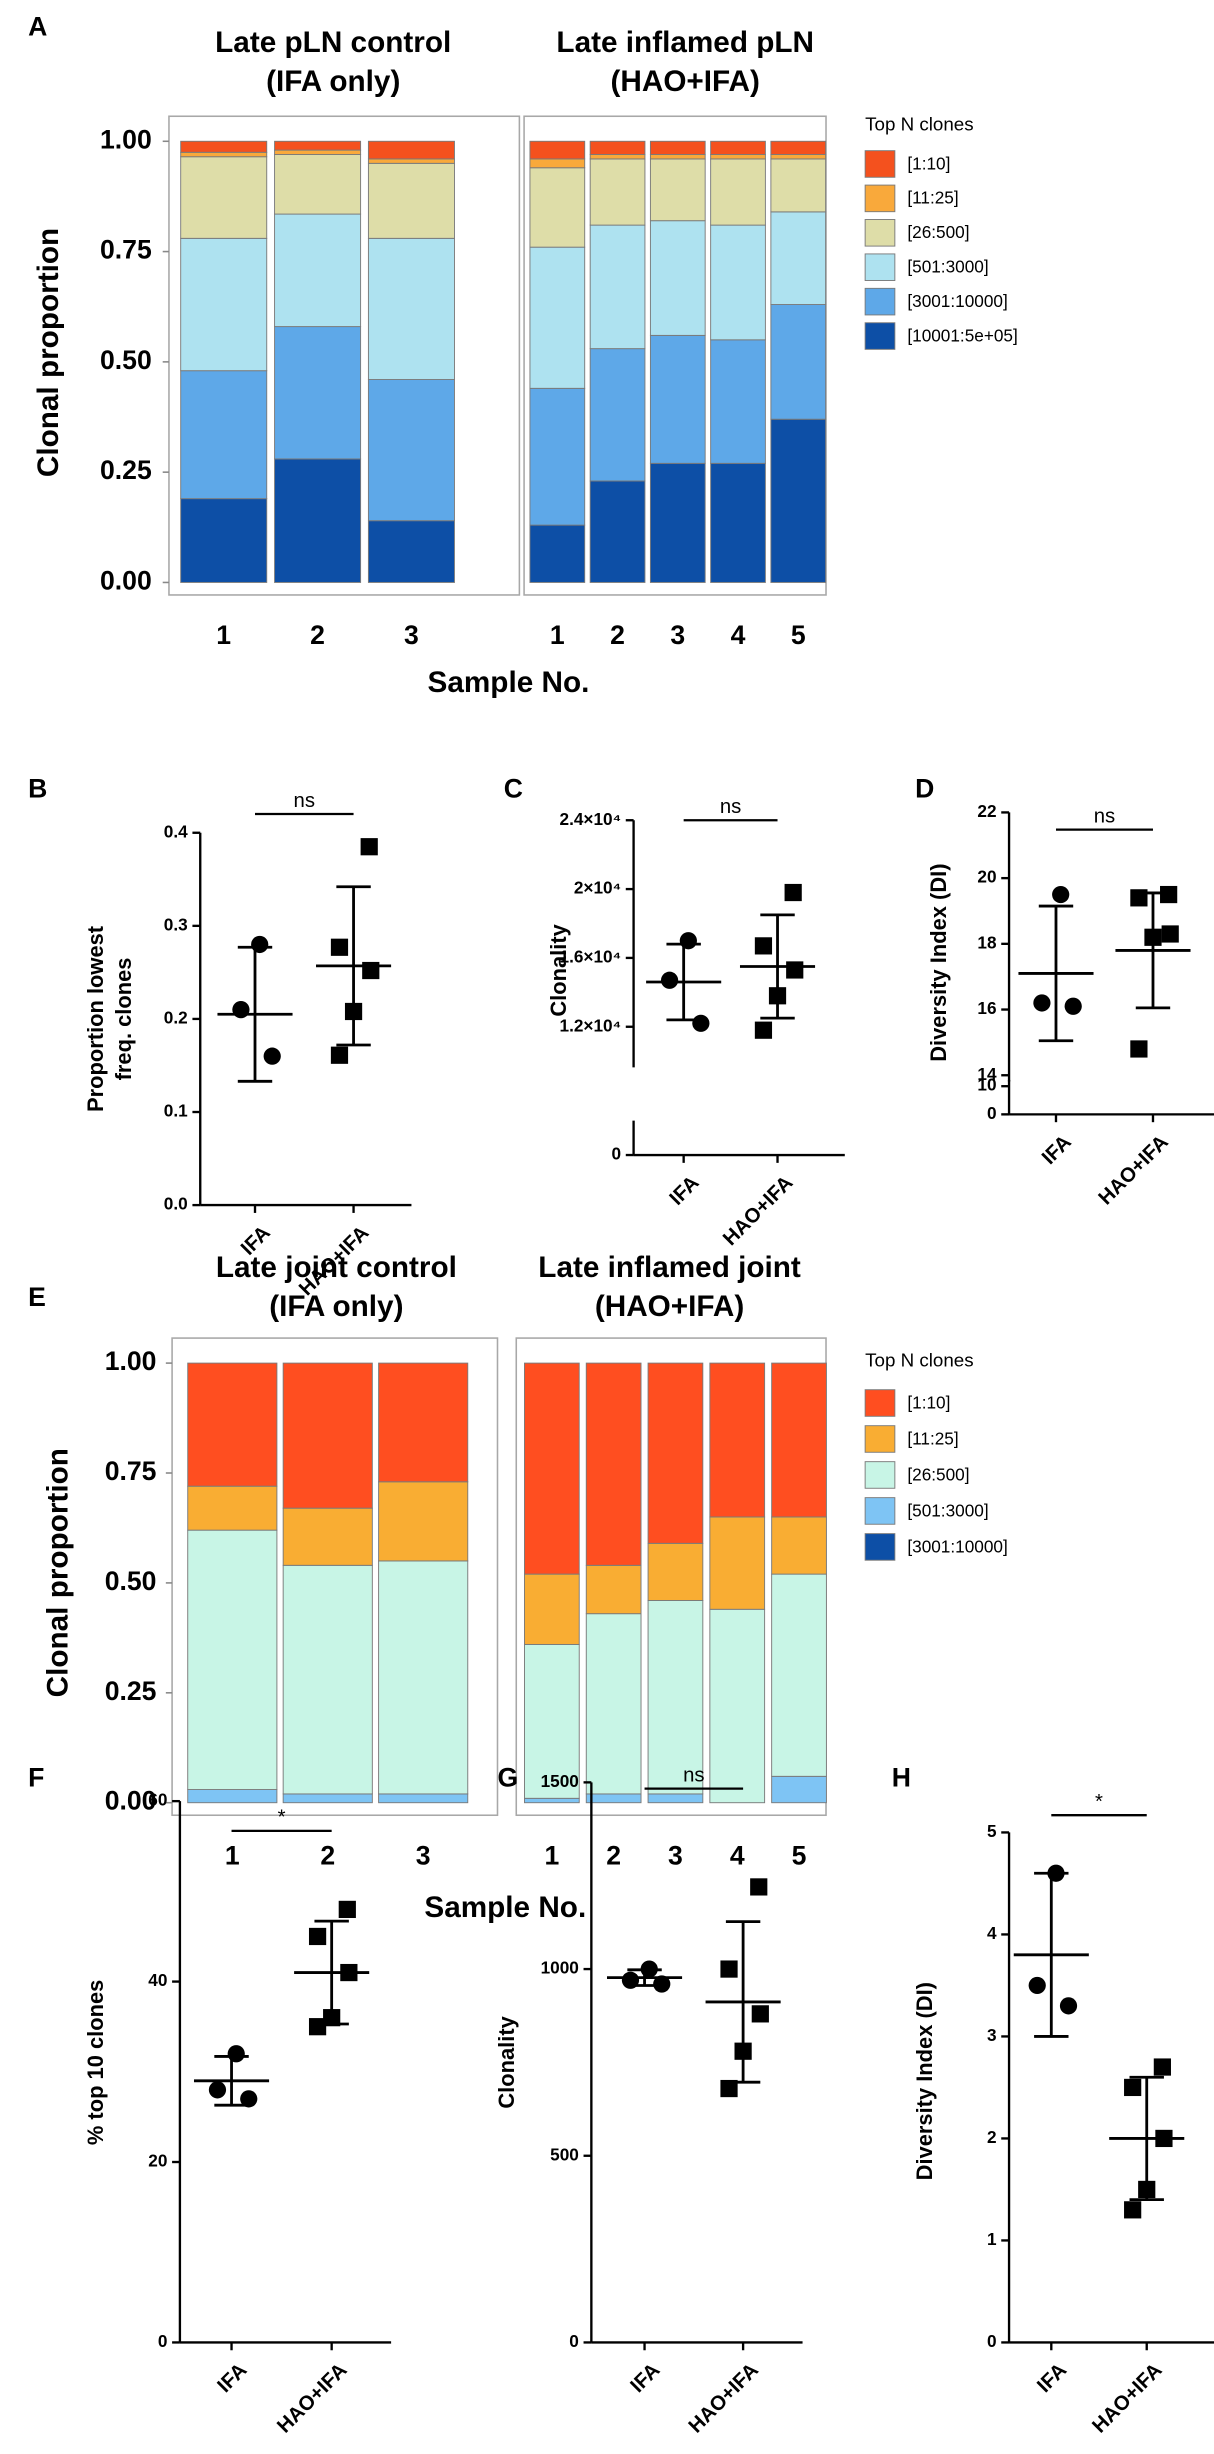 The height and width of the screenshot is (2454, 1214). Describe the element at coordinates (558, 969) in the screenshot. I see `y-axis-label: Clonality` at that location.